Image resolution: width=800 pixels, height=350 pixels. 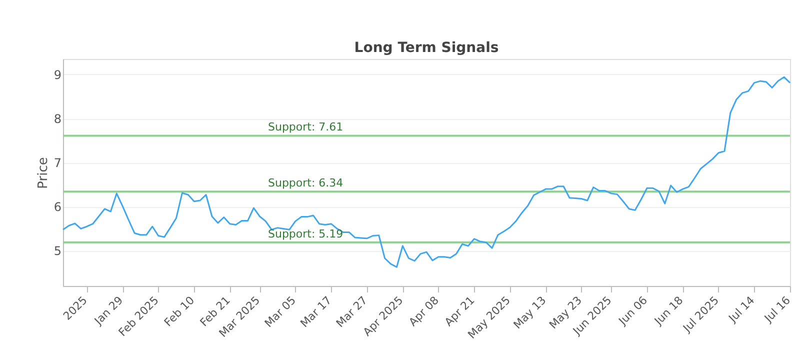 What do you see at coordinates (306, 183) in the screenshot?
I see `ref-line-label: Support: 6.34` at bounding box center [306, 183].